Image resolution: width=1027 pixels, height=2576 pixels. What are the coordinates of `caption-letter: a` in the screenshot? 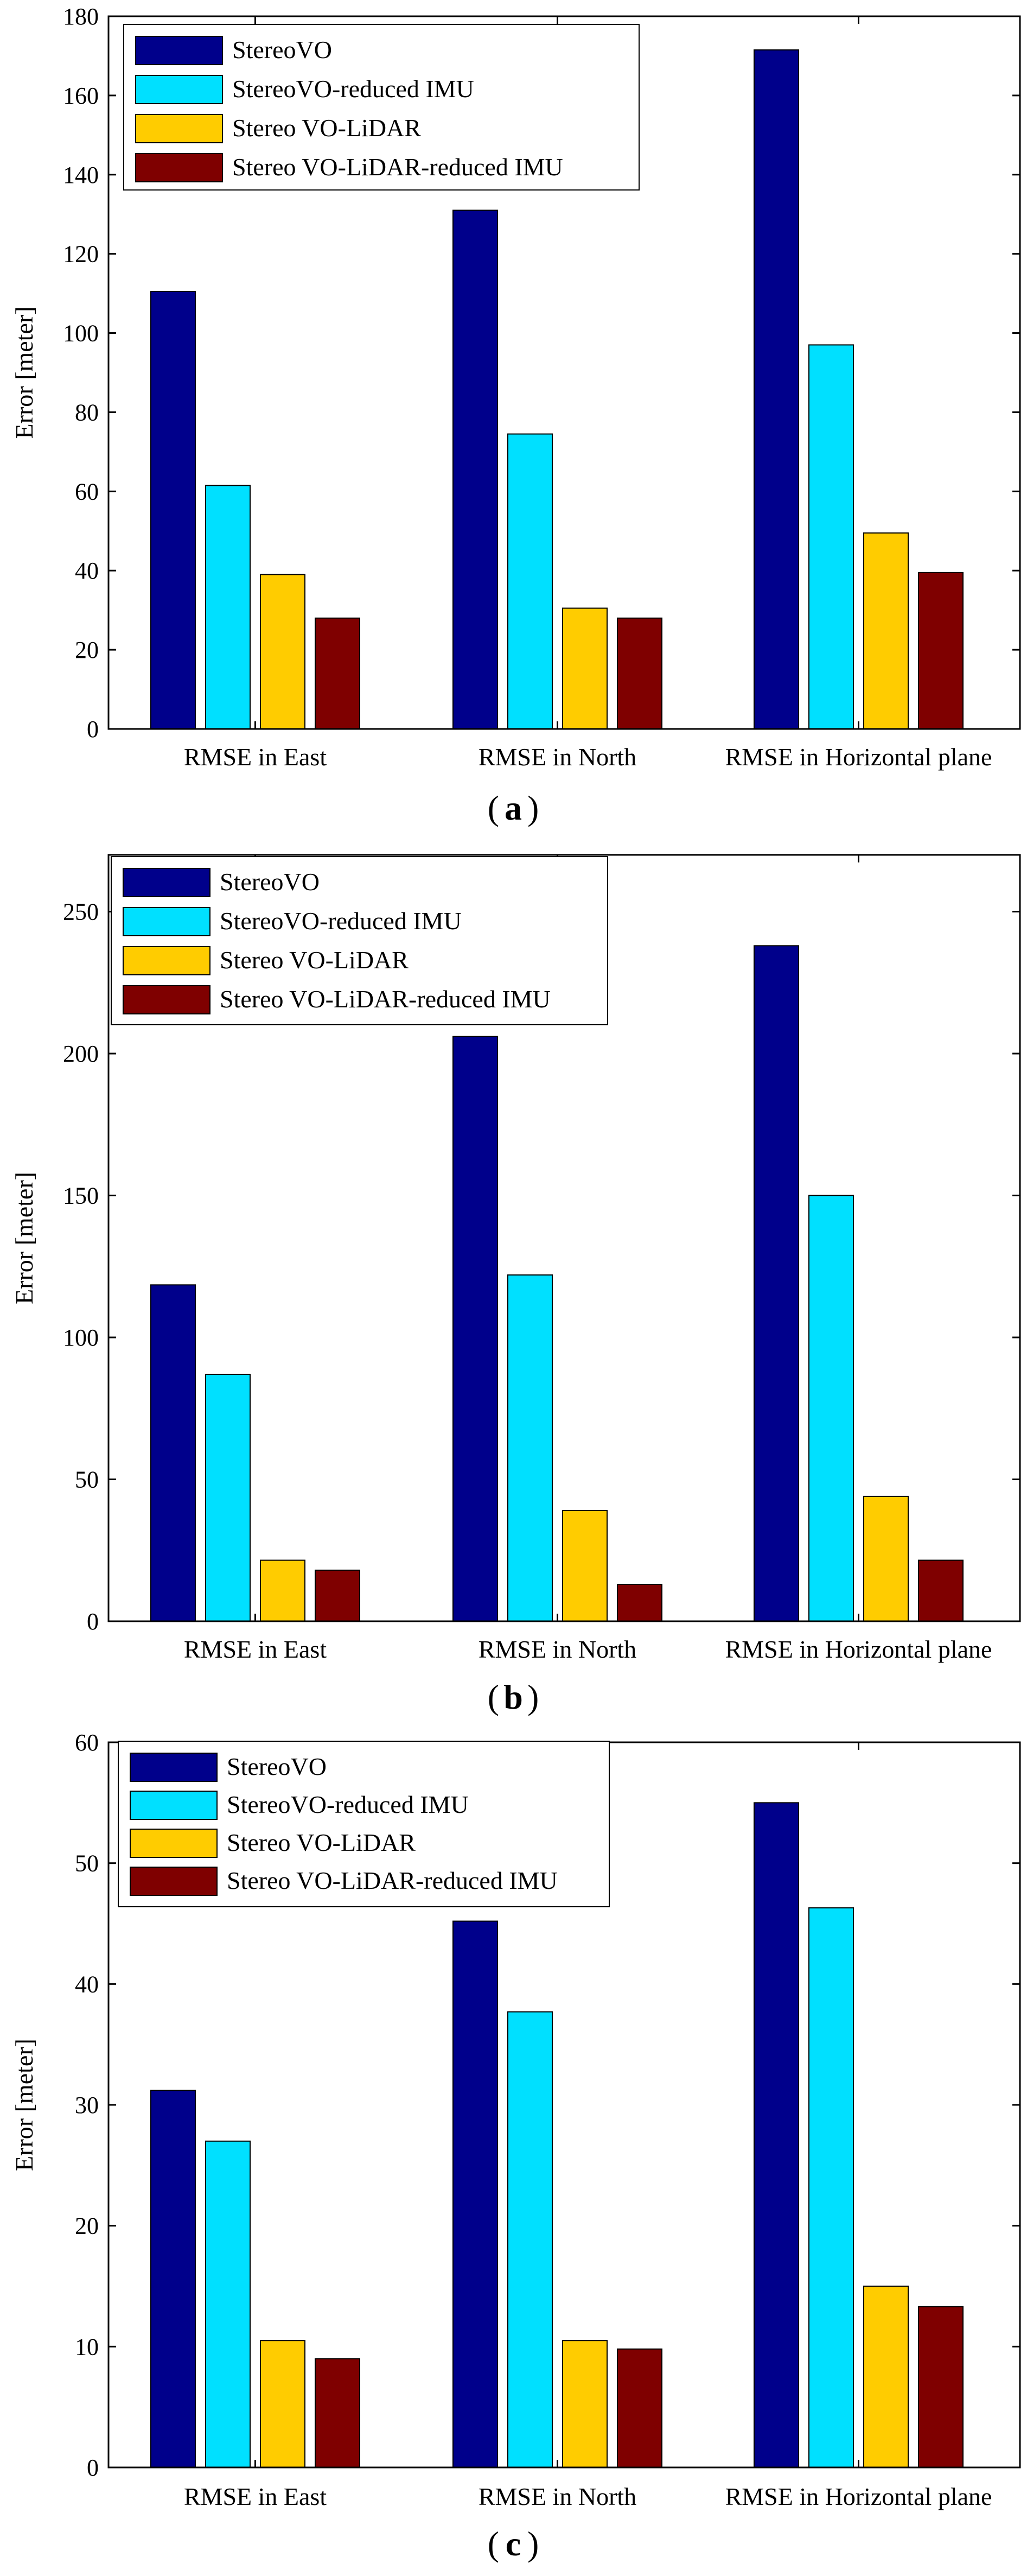 It's located at (513, 808).